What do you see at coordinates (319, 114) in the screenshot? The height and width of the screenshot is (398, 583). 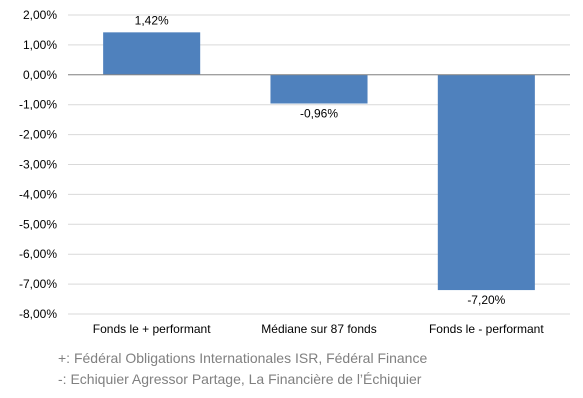 I see `data-label: -0,96%` at bounding box center [319, 114].